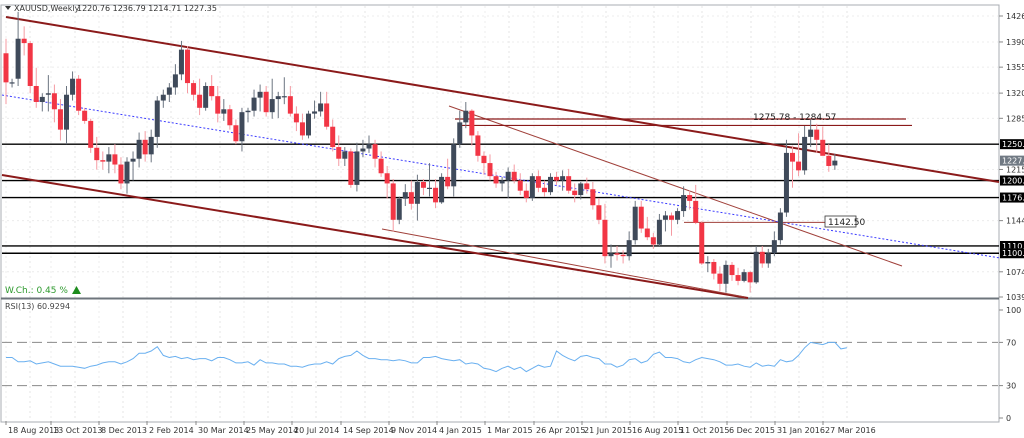  I want to click on time-tick-label: 20 Jul 2014, so click(316, 430).